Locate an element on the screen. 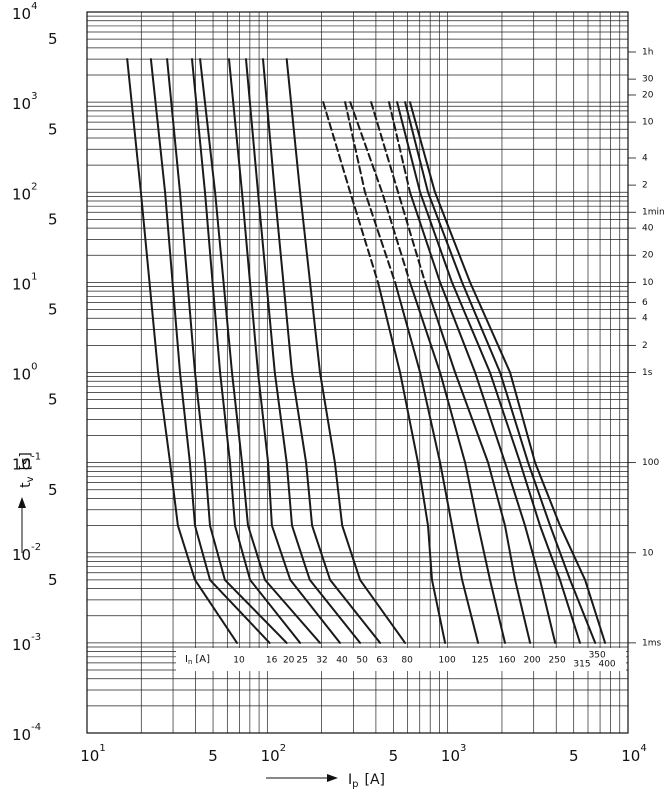  x-axis-label: Ip [A] is located at coordinates (366, 781).